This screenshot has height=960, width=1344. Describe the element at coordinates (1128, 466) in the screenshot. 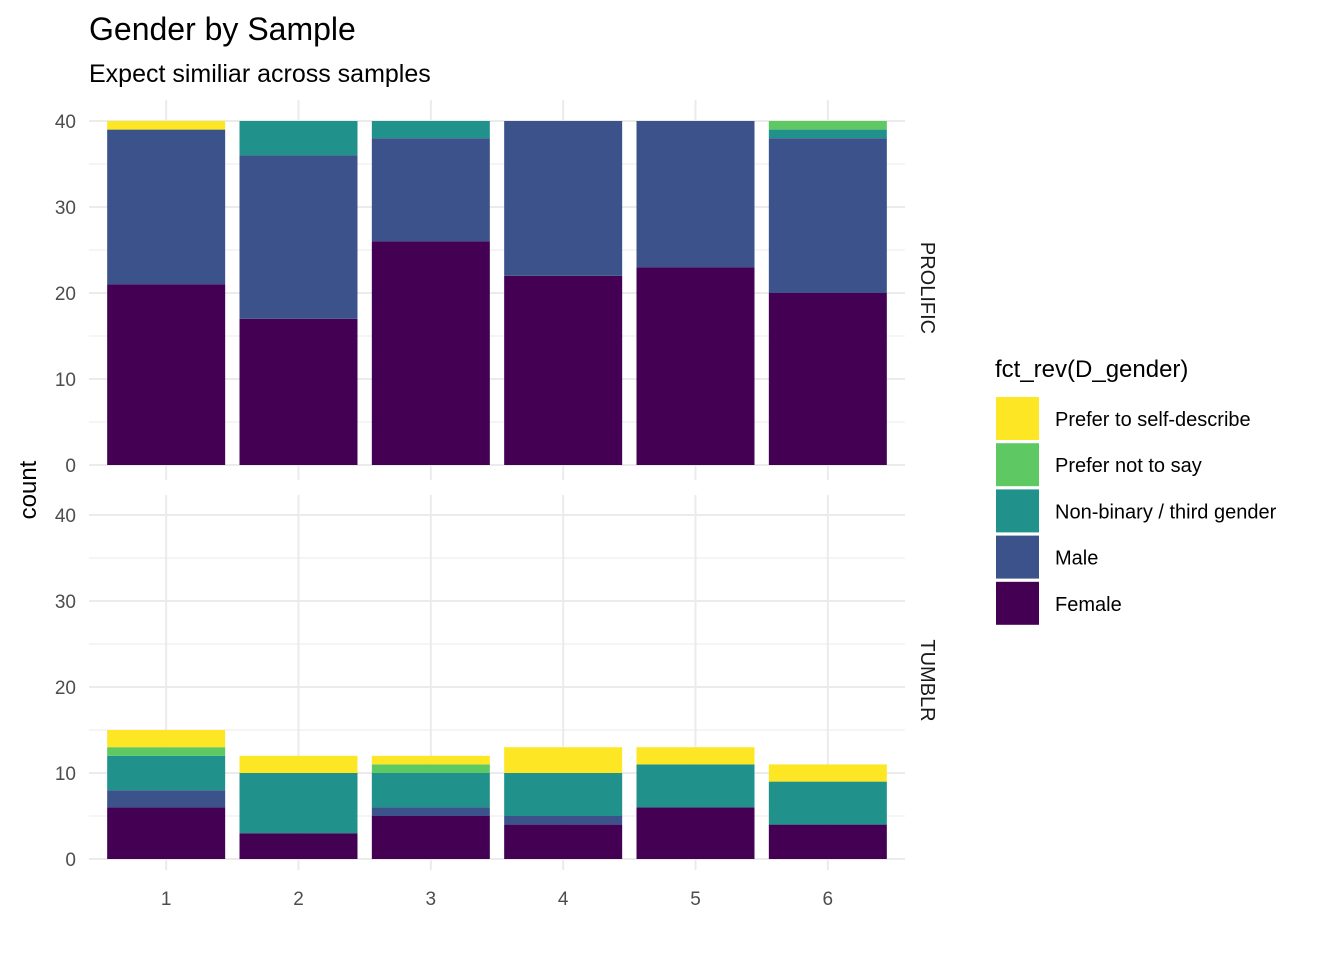

I see `legend-label: Prefer not to say` at that location.